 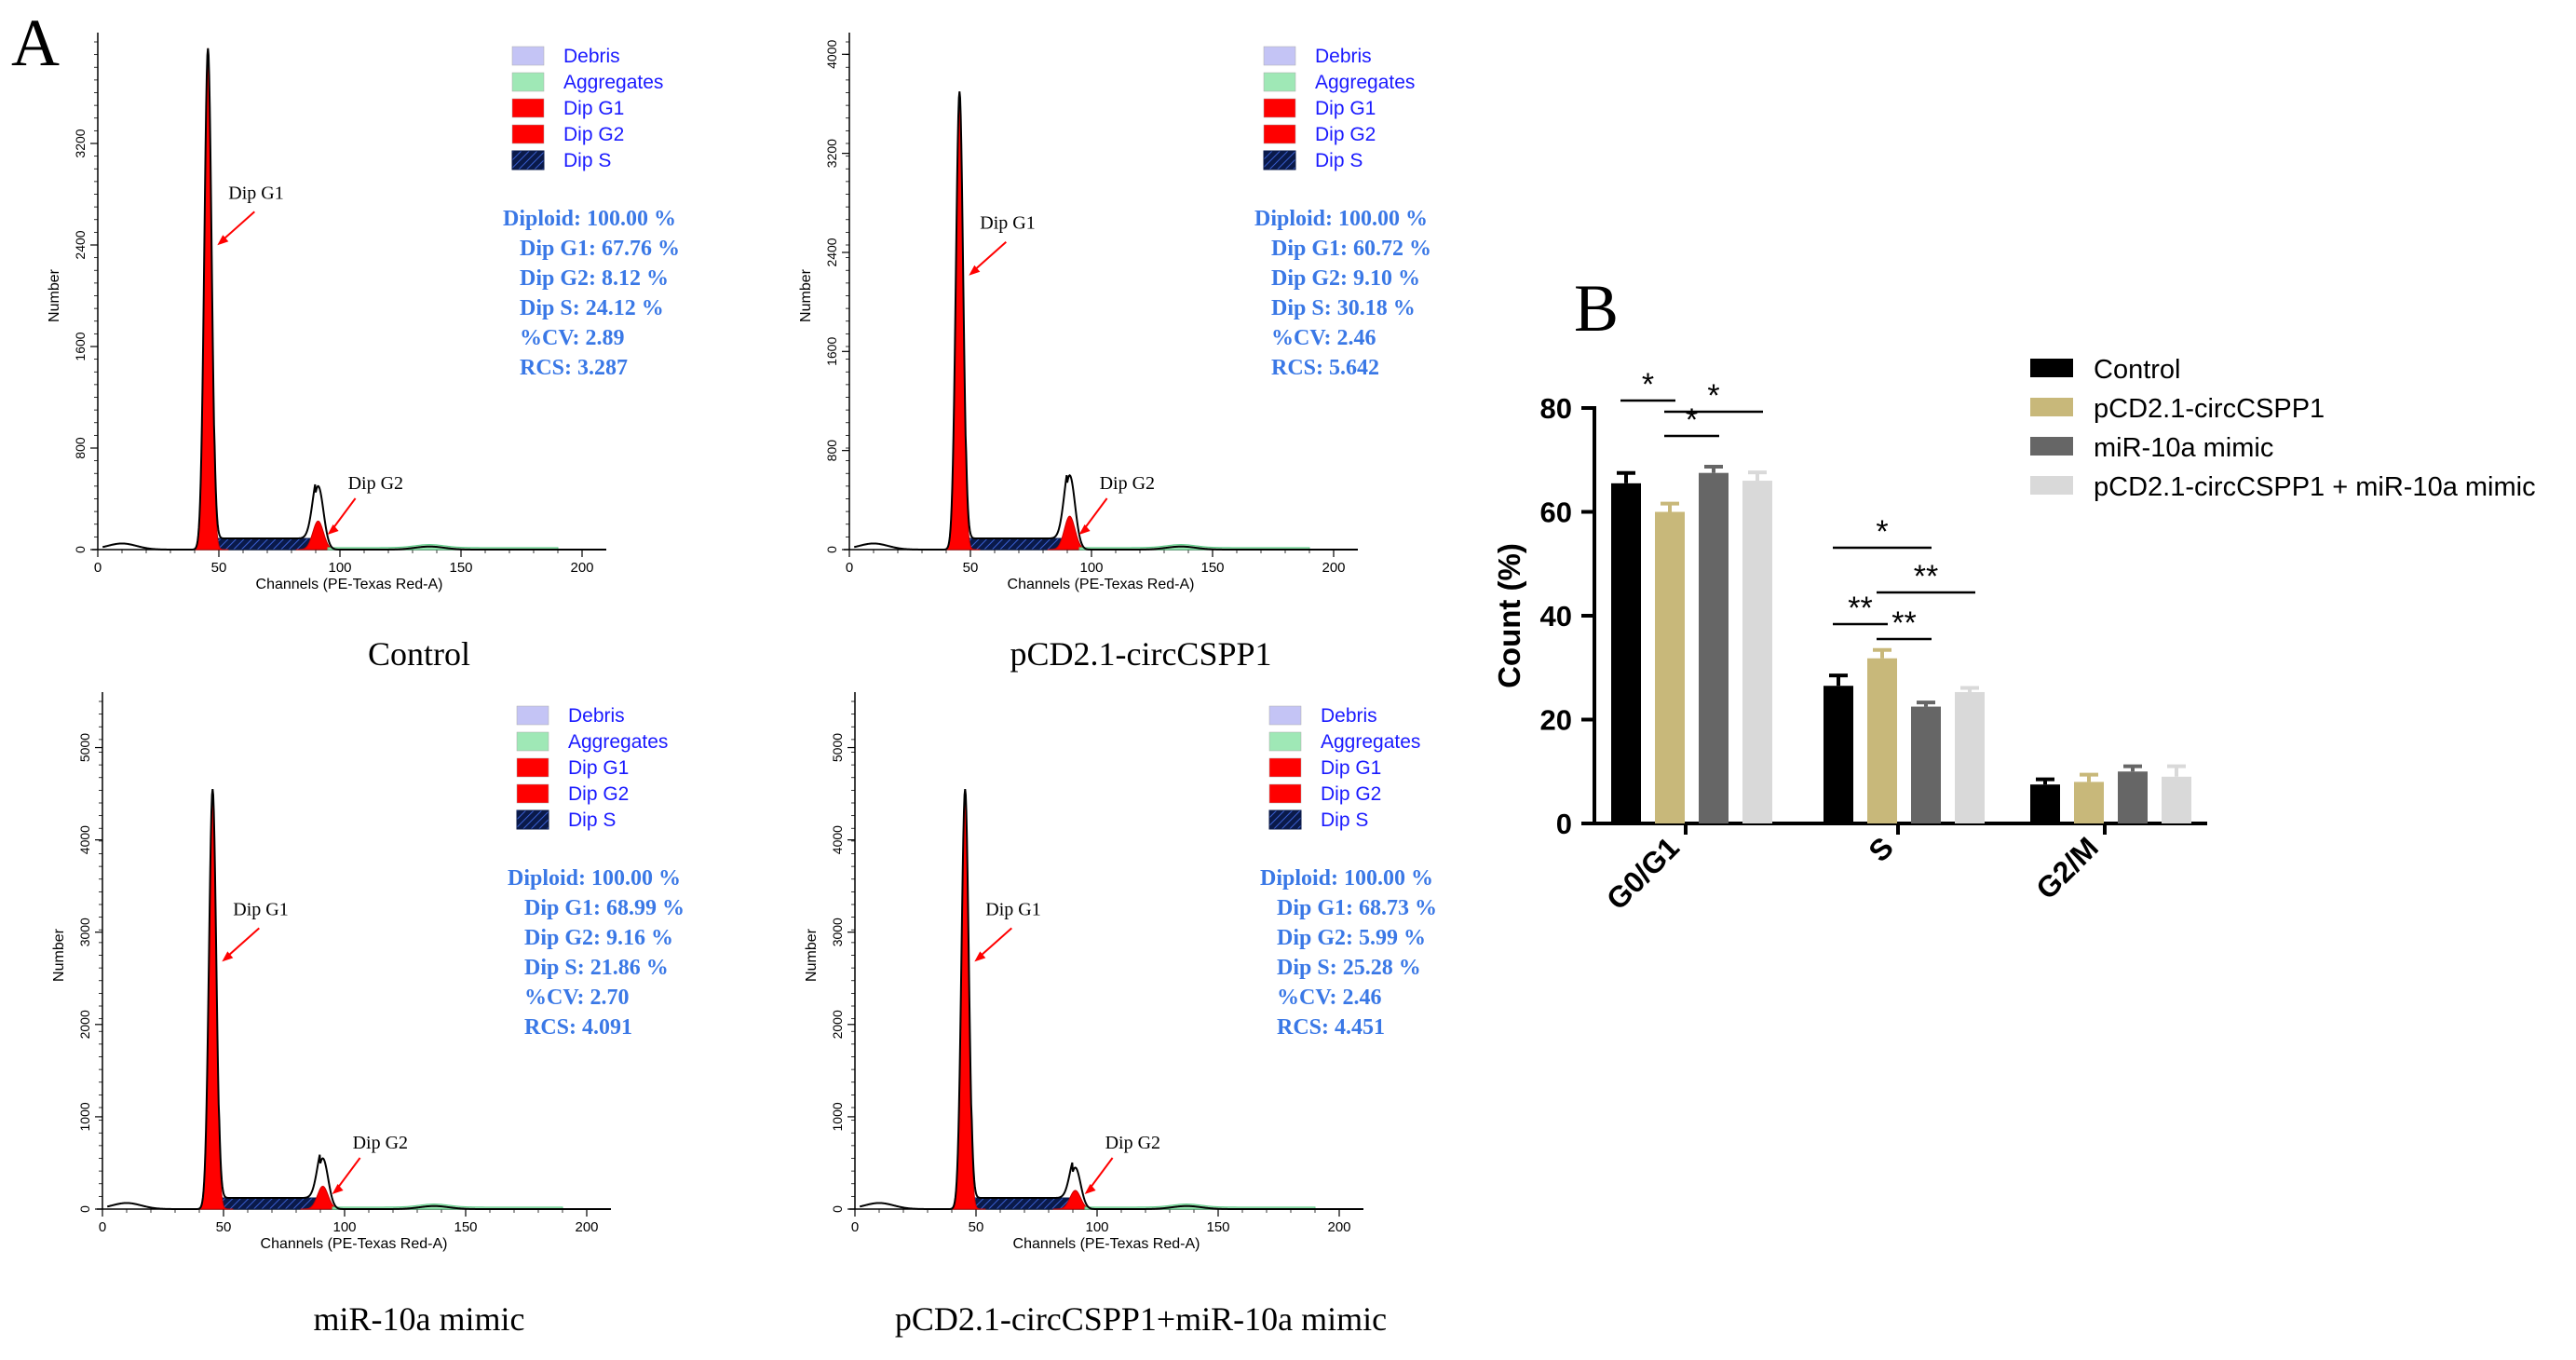 I want to click on stat-line: Dip G1: 67.76 %, so click(x=600, y=249).